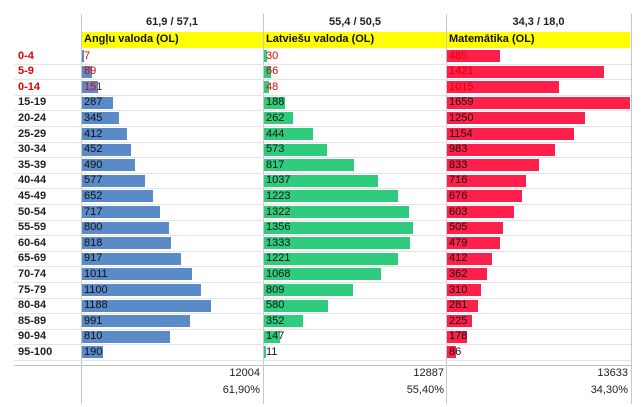 The image size is (644, 407). Describe the element at coordinates (93, 102) in the screenshot. I see `bar-value-label: 287` at that location.